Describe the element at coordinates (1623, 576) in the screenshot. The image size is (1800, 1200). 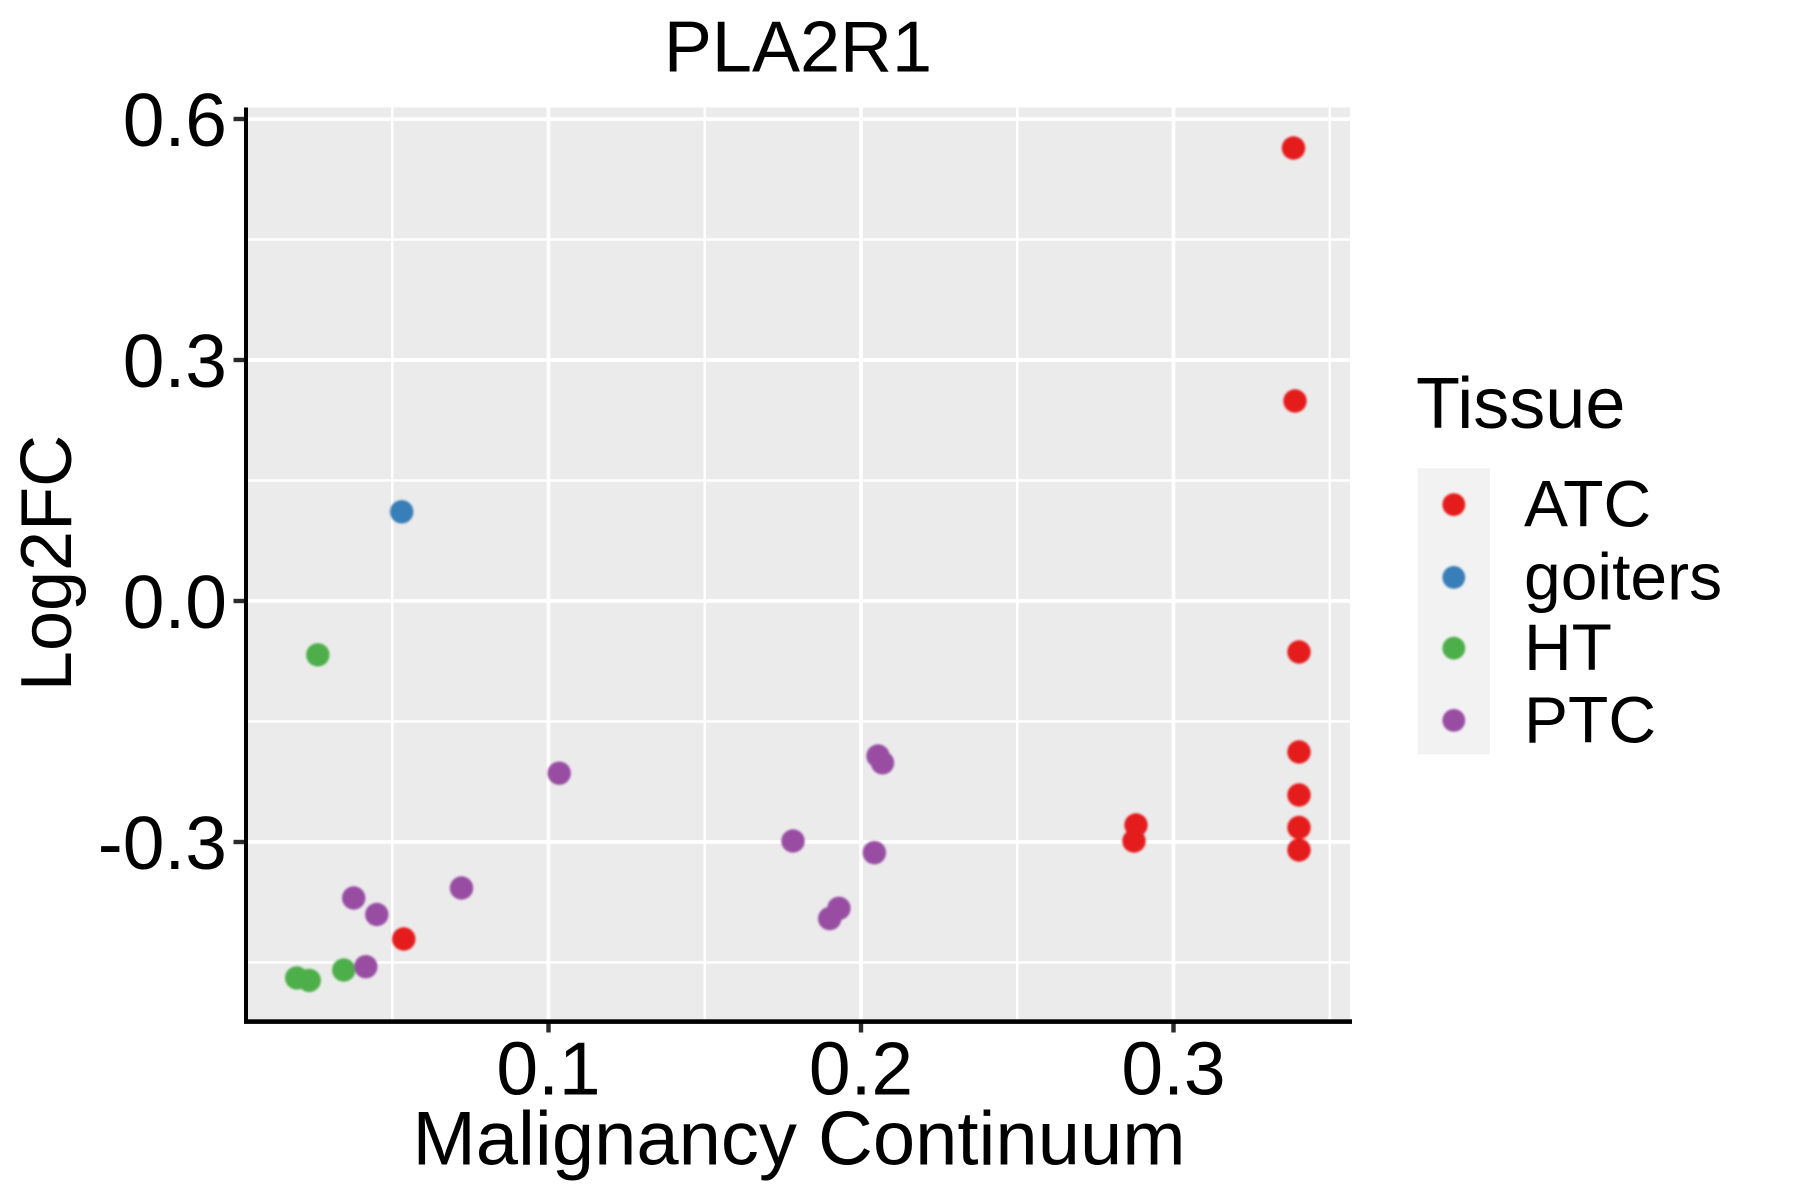
I see `svg-text: goiters` at that location.